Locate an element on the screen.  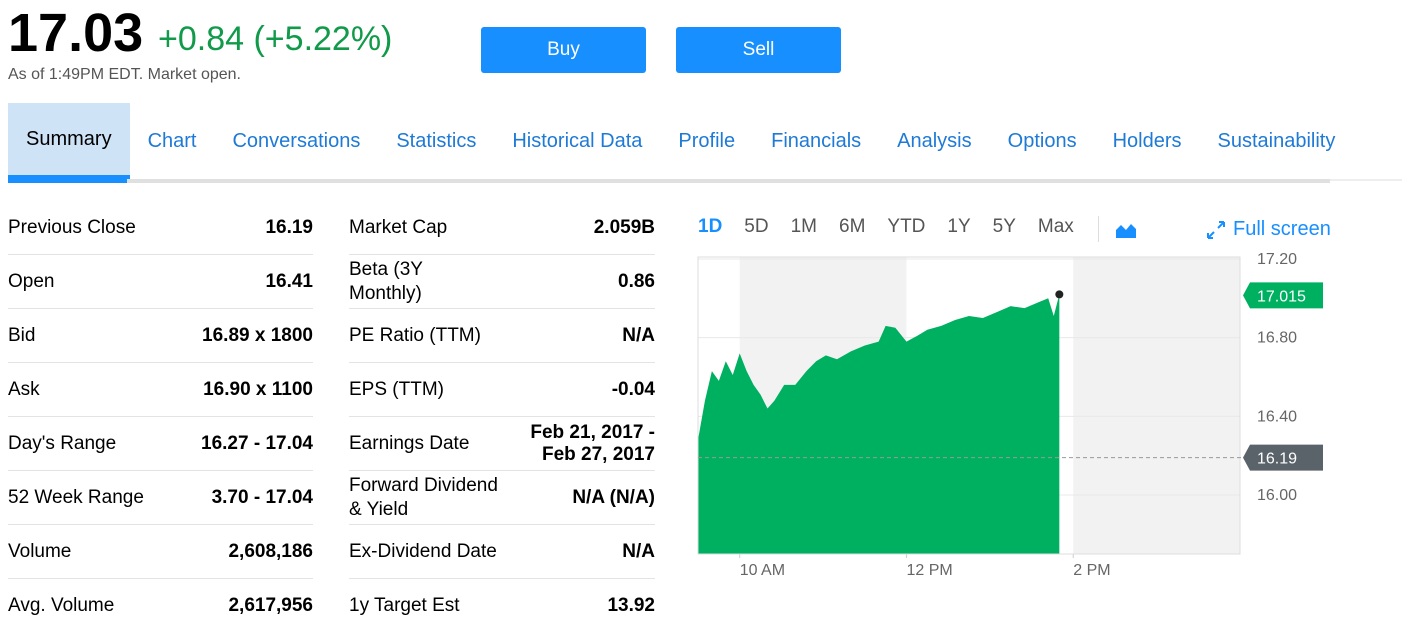
tab: Conversations is located at coordinates (296, 141).